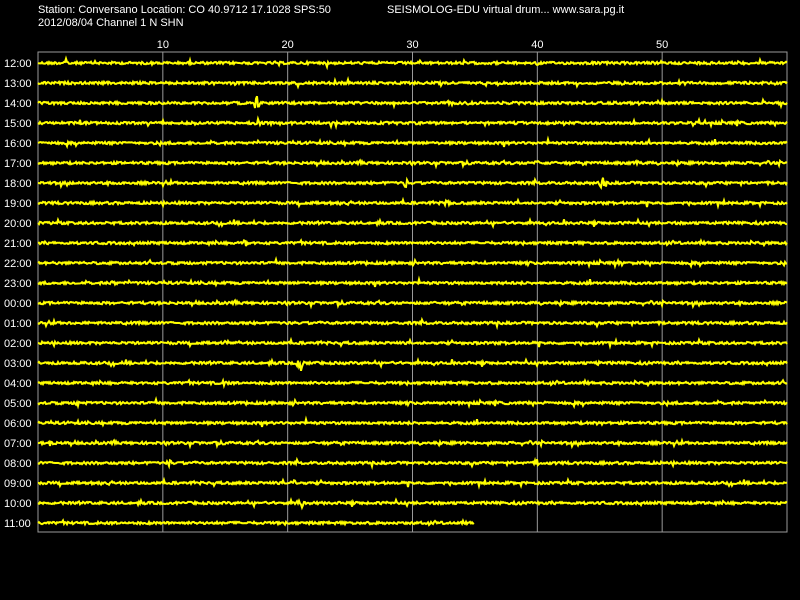  What do you see at coordinates (412, 223) in the screenshot?
I see `trace-2000` at bounding box center [412, 223].